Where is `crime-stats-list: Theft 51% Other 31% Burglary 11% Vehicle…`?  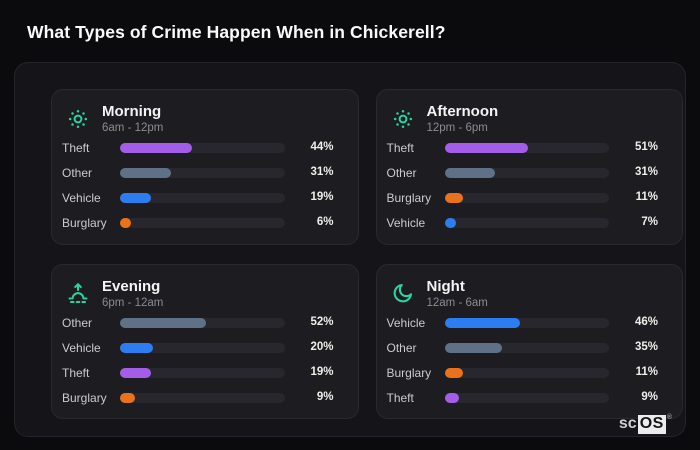 crime-stats-list: Theft 51% Other 31% Burglary 11% Vehicle… is located at coordinates (523, 182).